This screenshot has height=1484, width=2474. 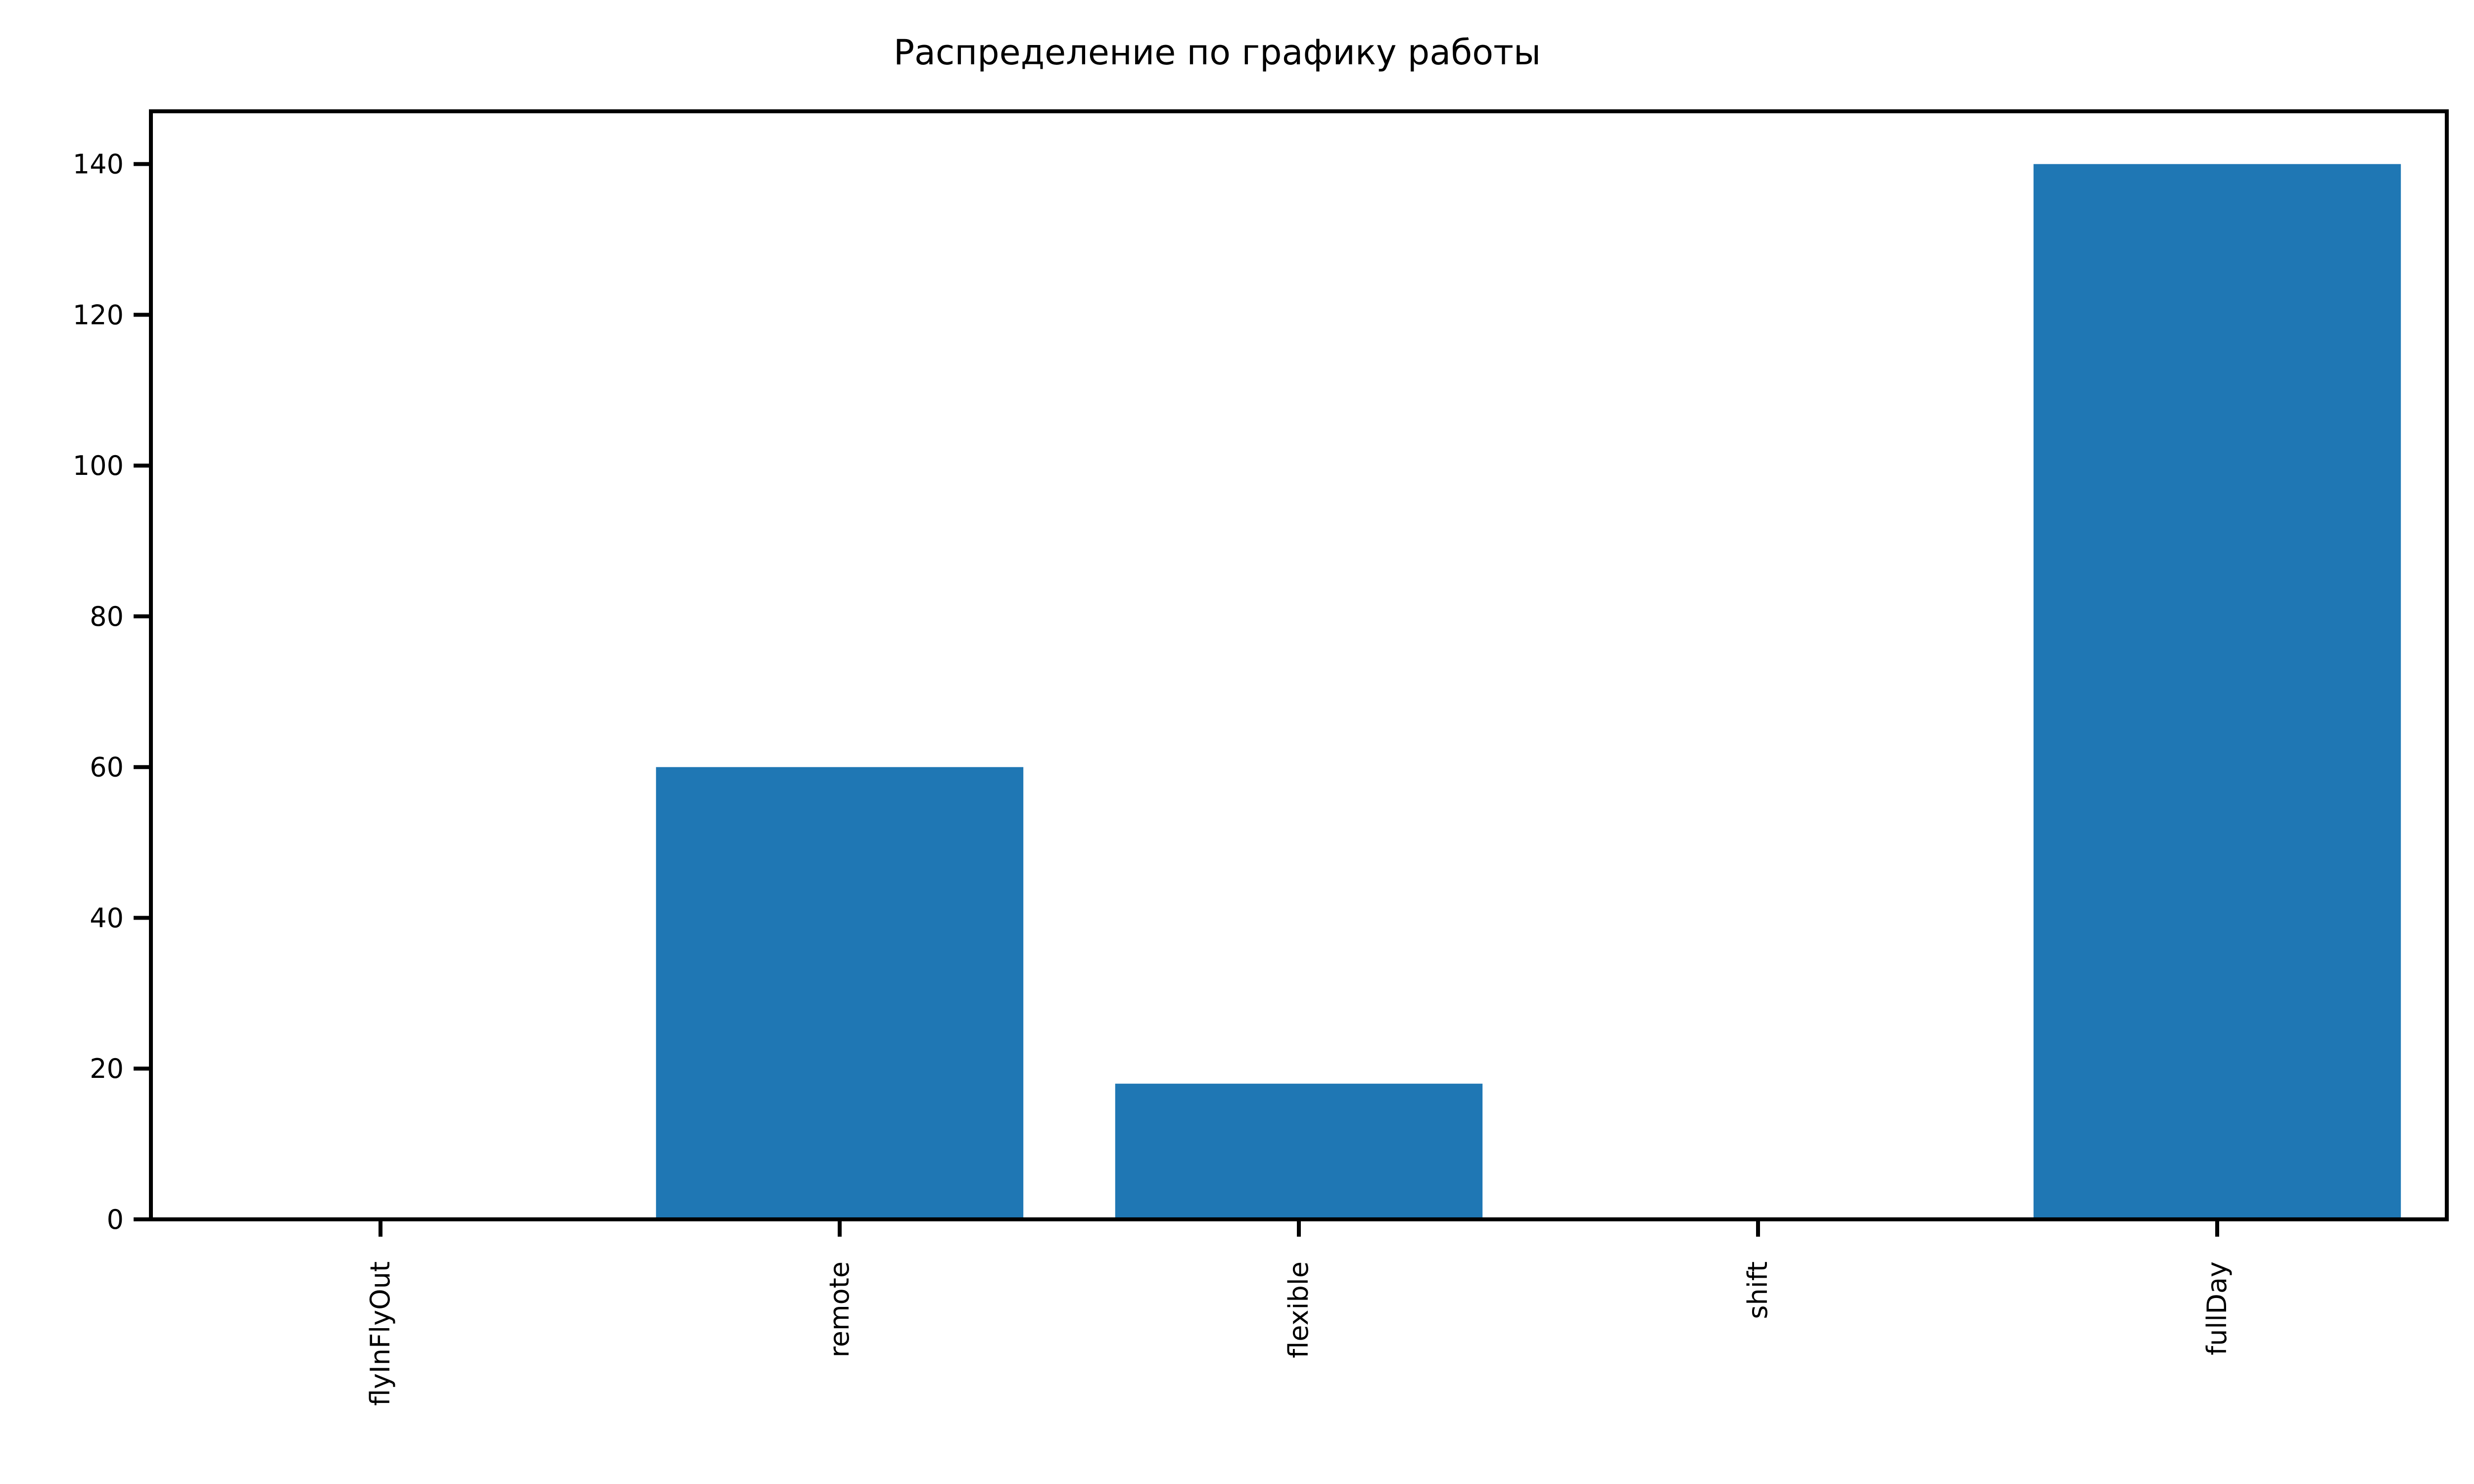 I want to click on x-tick-label-flyInFlyOut: flyInFlyOut, so click(x=381, y=1333).